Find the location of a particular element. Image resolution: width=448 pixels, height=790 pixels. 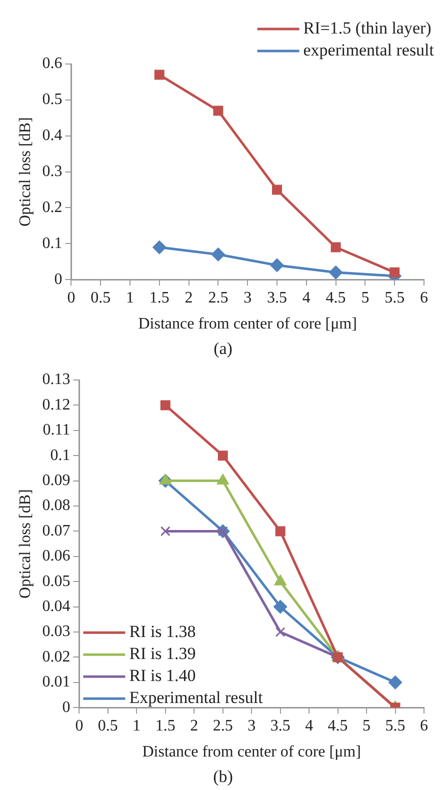

y-tick-label: 0.09 is located at coordinates (56, 481).